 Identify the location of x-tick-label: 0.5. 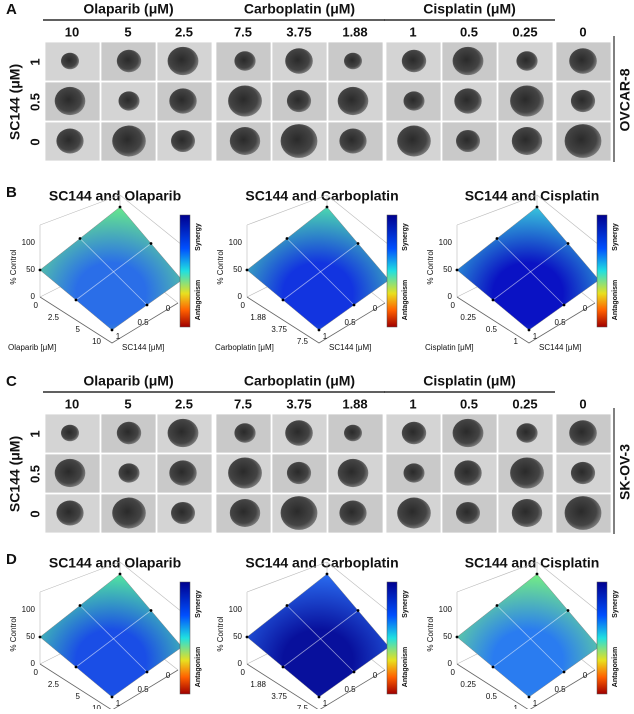
(492, 696).